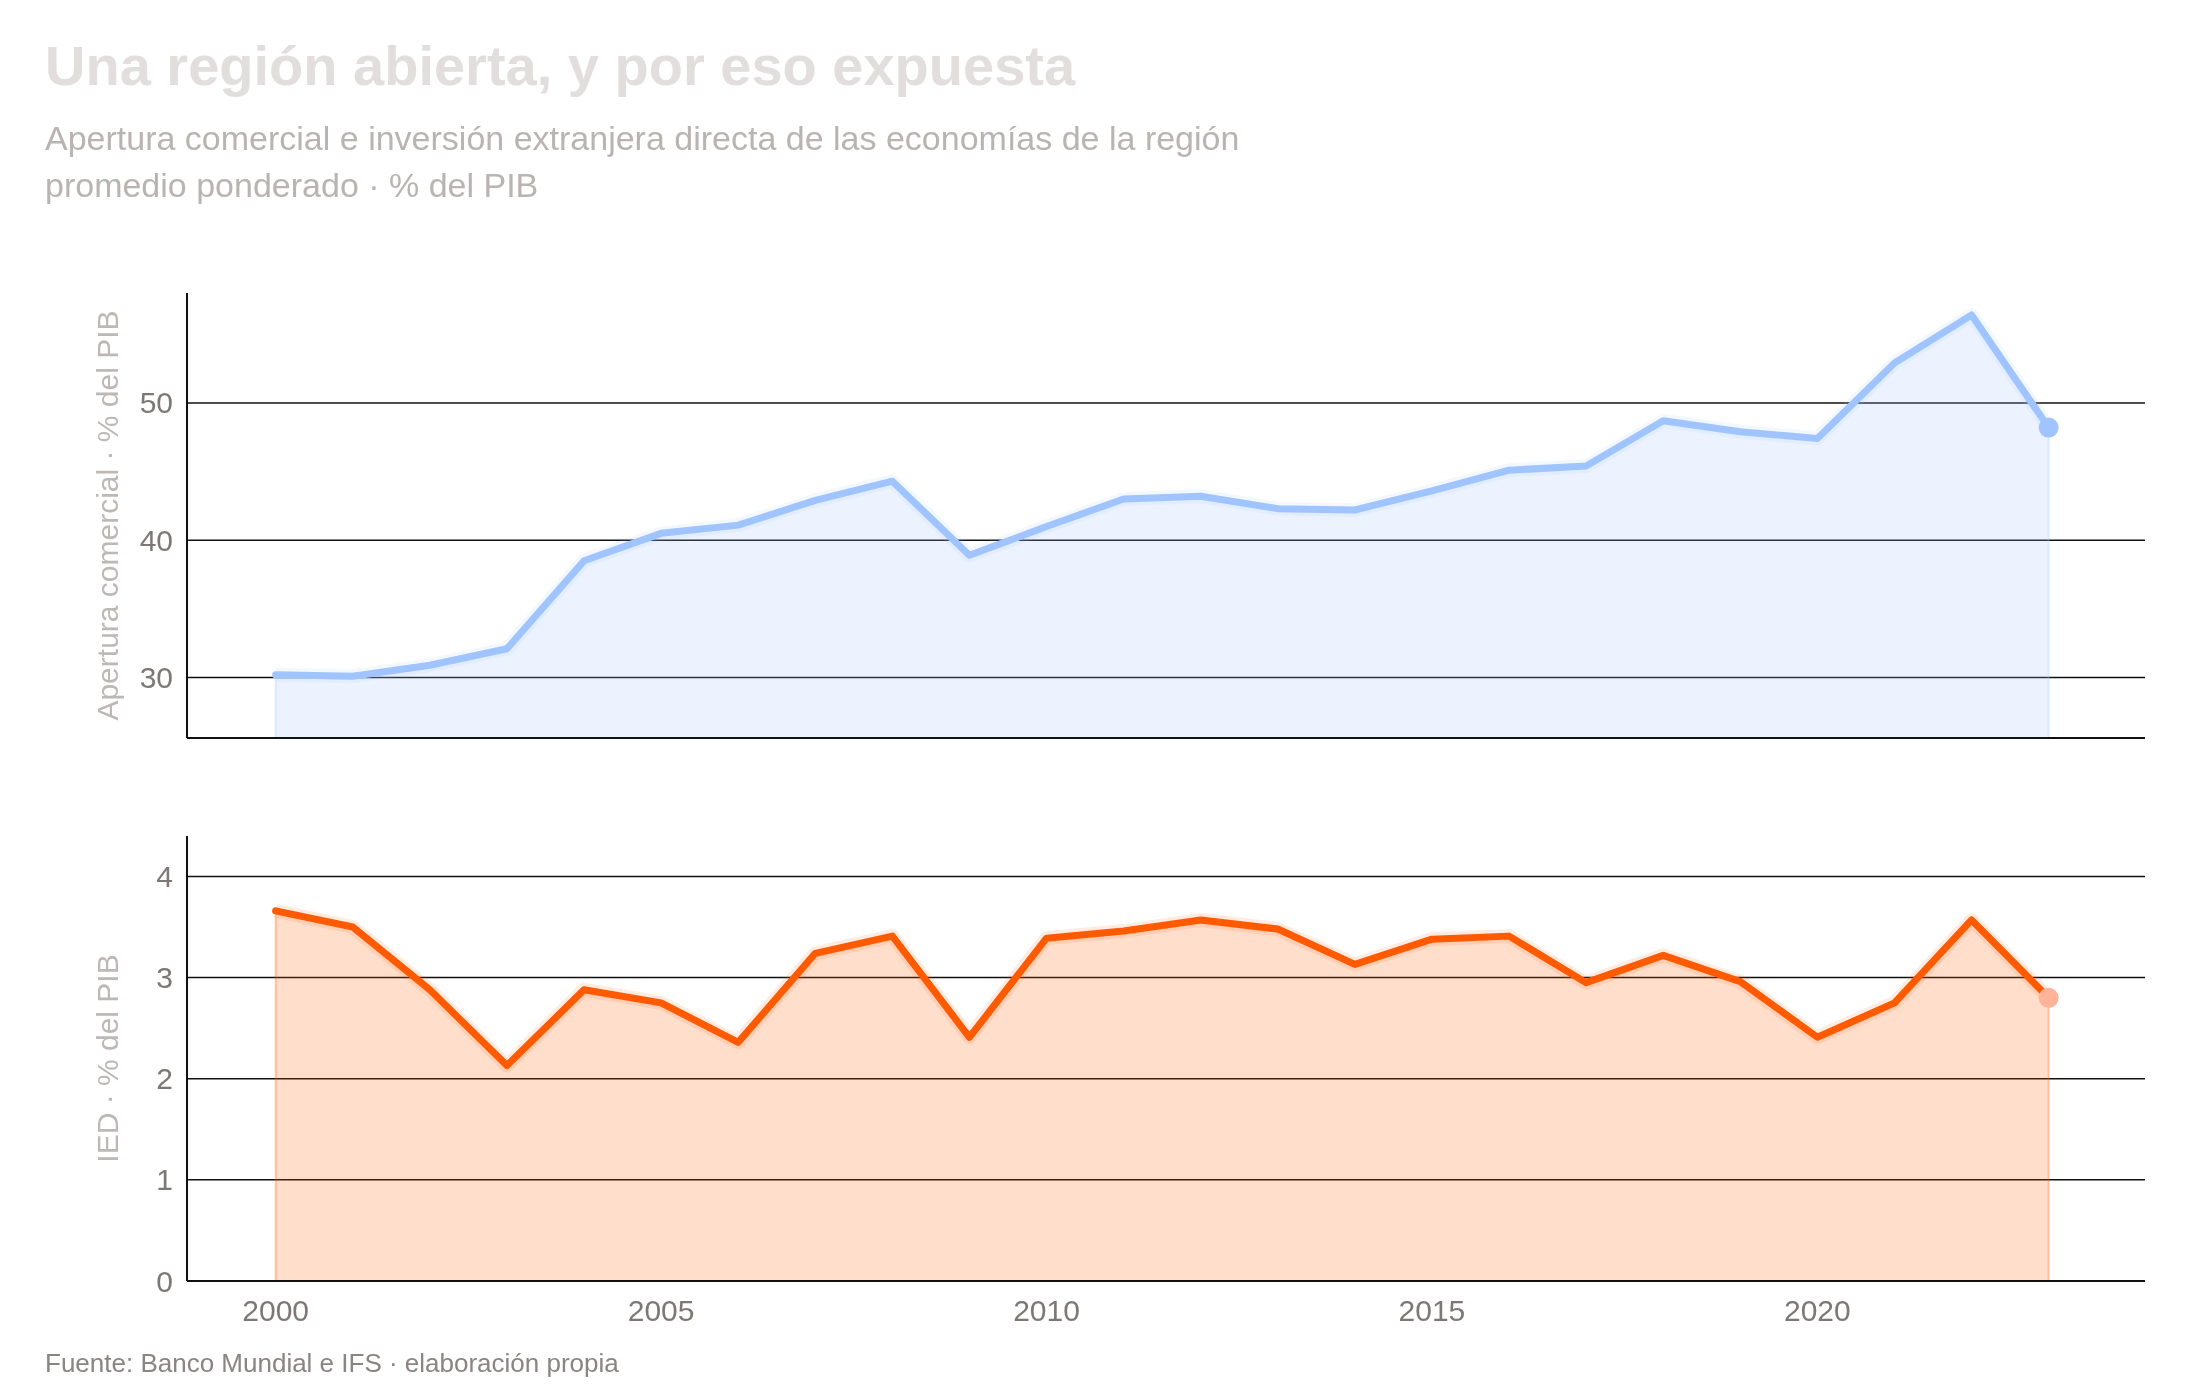 This screenshot has width=2200, height=1400. I want to click on x-tick-label: 2020, so click(1817, 1310).